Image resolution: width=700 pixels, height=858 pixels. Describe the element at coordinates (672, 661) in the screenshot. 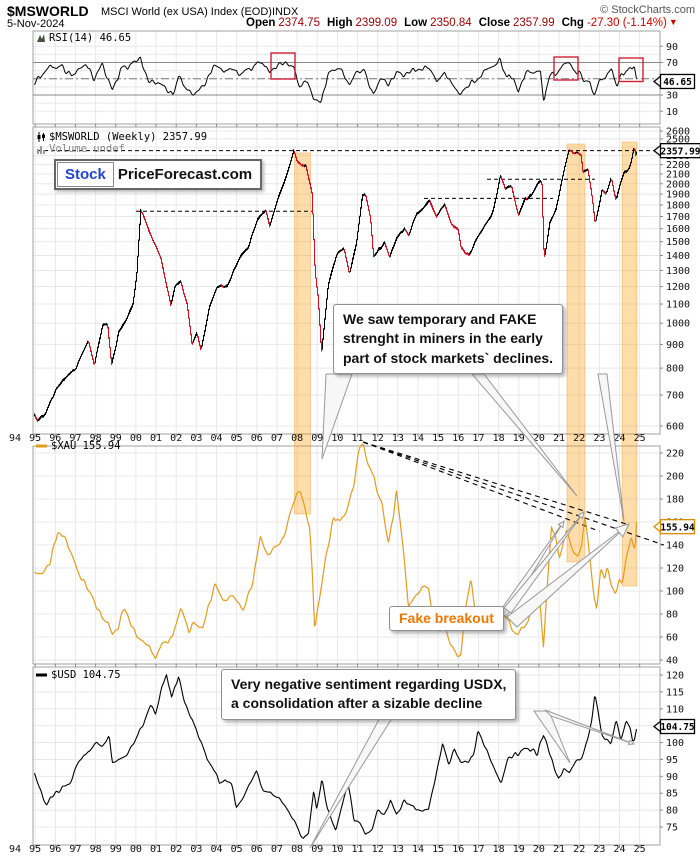

I see `svg-text: 40` at that location.